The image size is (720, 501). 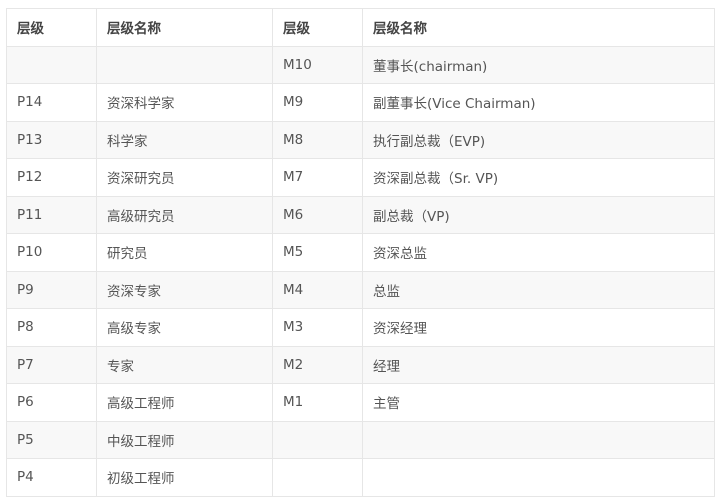 I want to click on header-m-name: 层级名称, so click(x=538, y=27).